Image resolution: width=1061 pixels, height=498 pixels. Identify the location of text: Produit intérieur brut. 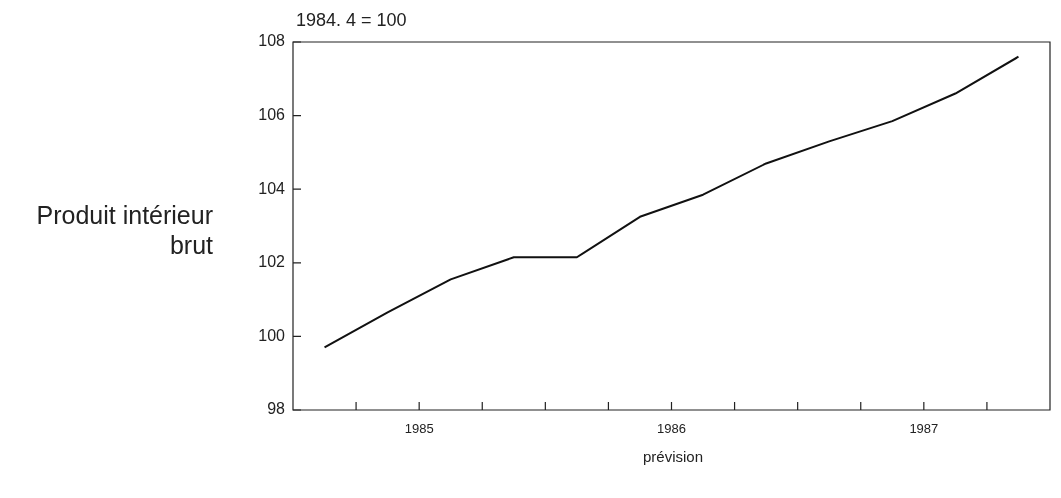
(124, 230).